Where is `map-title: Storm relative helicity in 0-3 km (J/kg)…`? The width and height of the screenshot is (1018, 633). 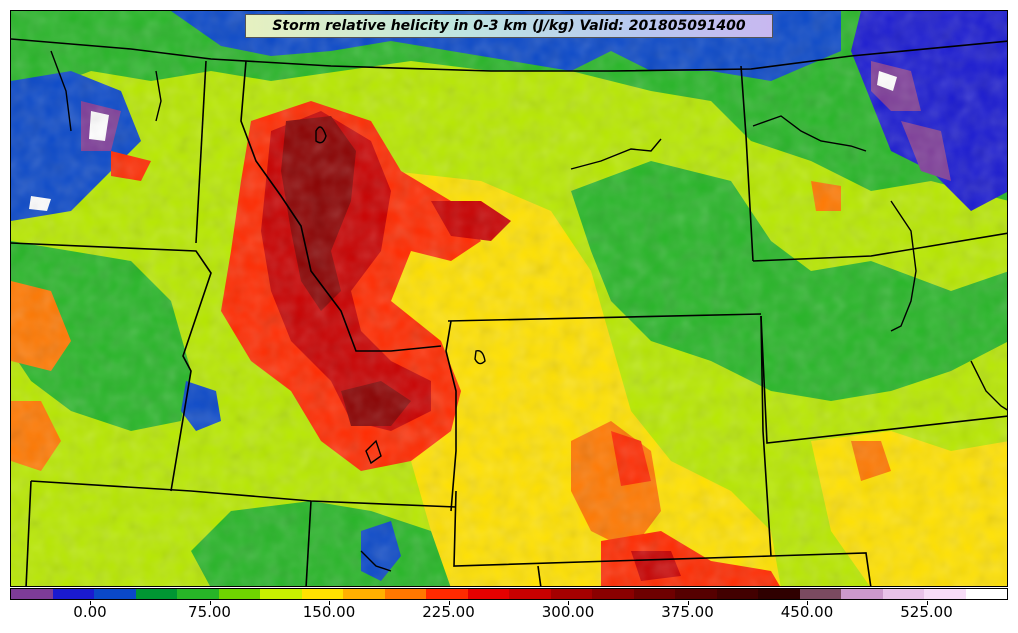 map-title: Storm relative helicity in 0-3 km (J/kg)… is located at coordinates (509, 26).